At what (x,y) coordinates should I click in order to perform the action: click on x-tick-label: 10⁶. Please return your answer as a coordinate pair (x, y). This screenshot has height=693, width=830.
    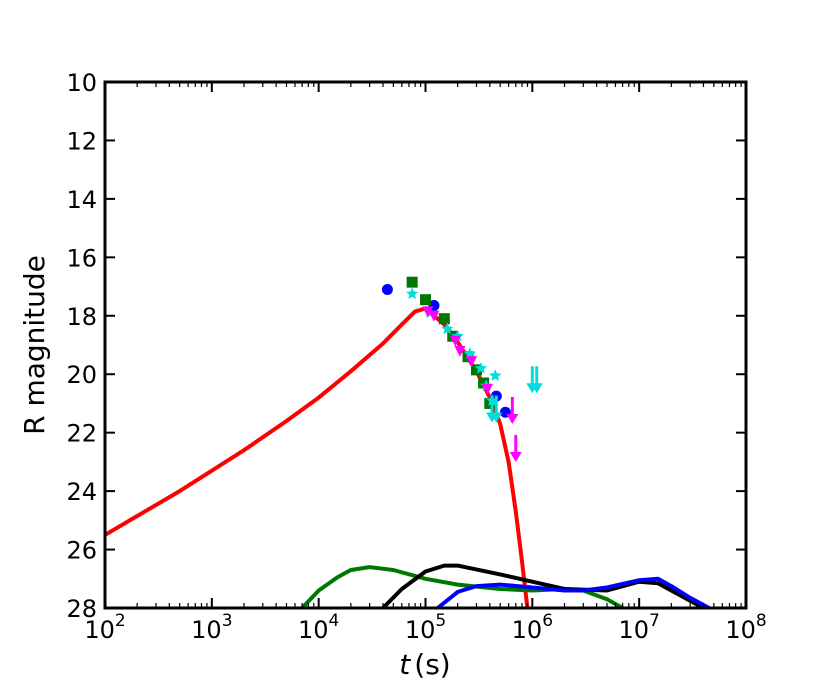
    Looking at the image, I should click on (532, 627).